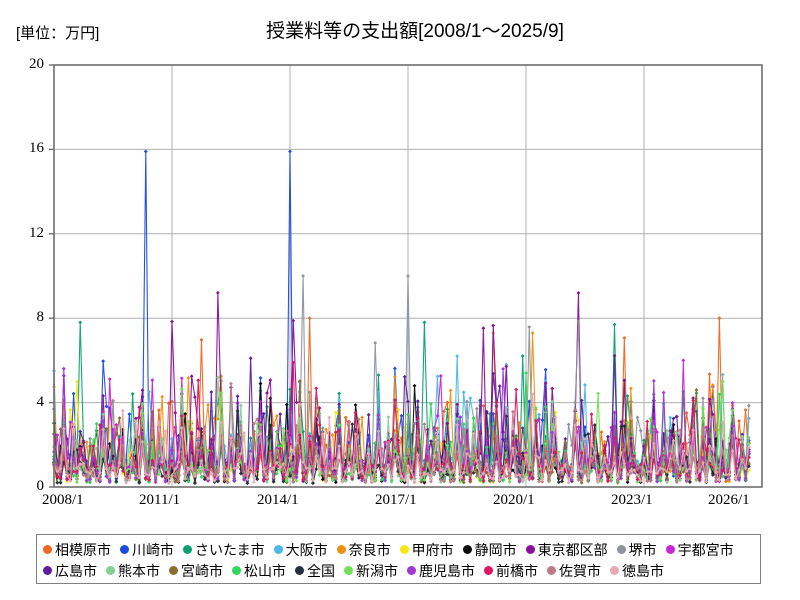 The image size is (800, 600). I want to click on legend-label: さいたま市, so click(230, 549).